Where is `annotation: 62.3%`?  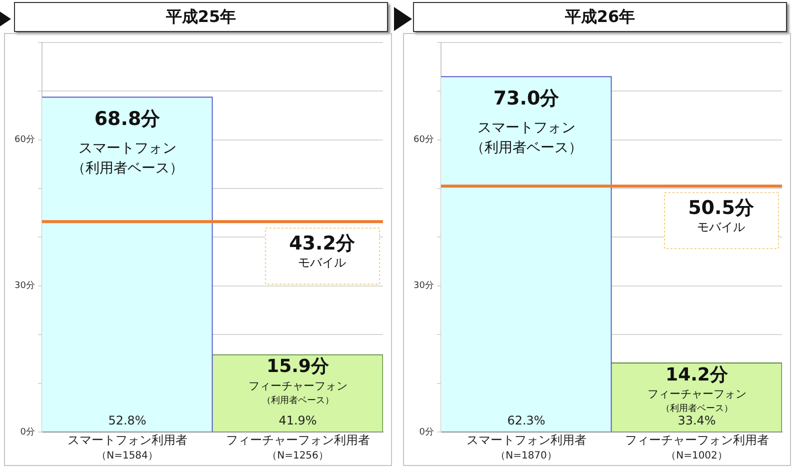
annotation: 62.3% is located at coordinates (526, 421).